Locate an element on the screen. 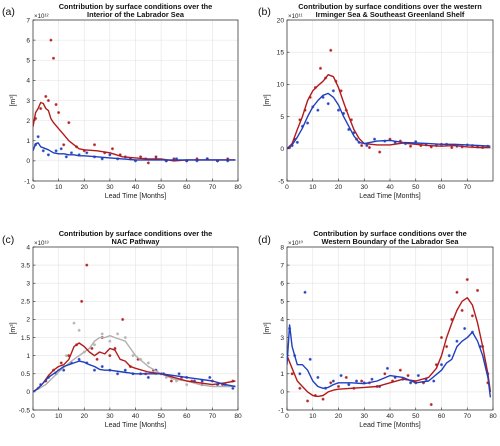  chart-title-line2: NAC Pathway is located at coordinates (135, 241).